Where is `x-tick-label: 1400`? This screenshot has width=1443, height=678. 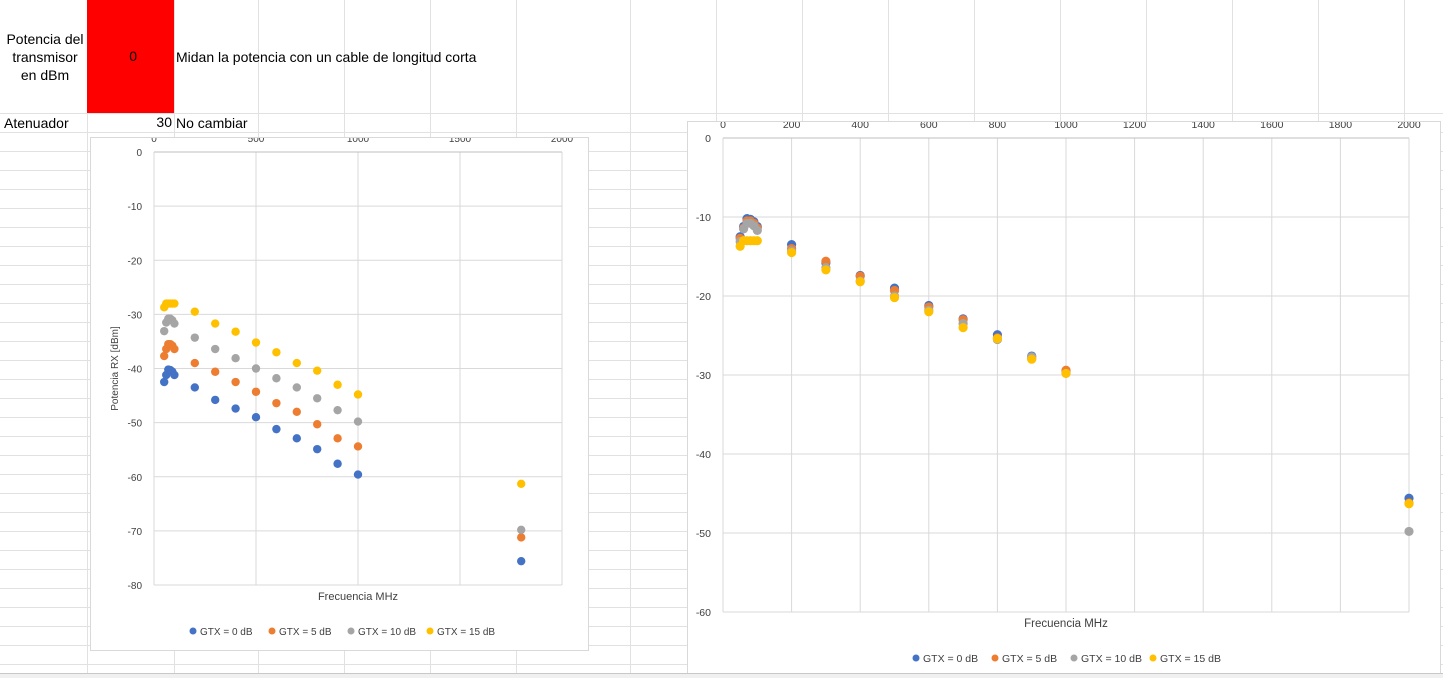
x-tick-label: 1400 is located at coordinates (1204, 126).